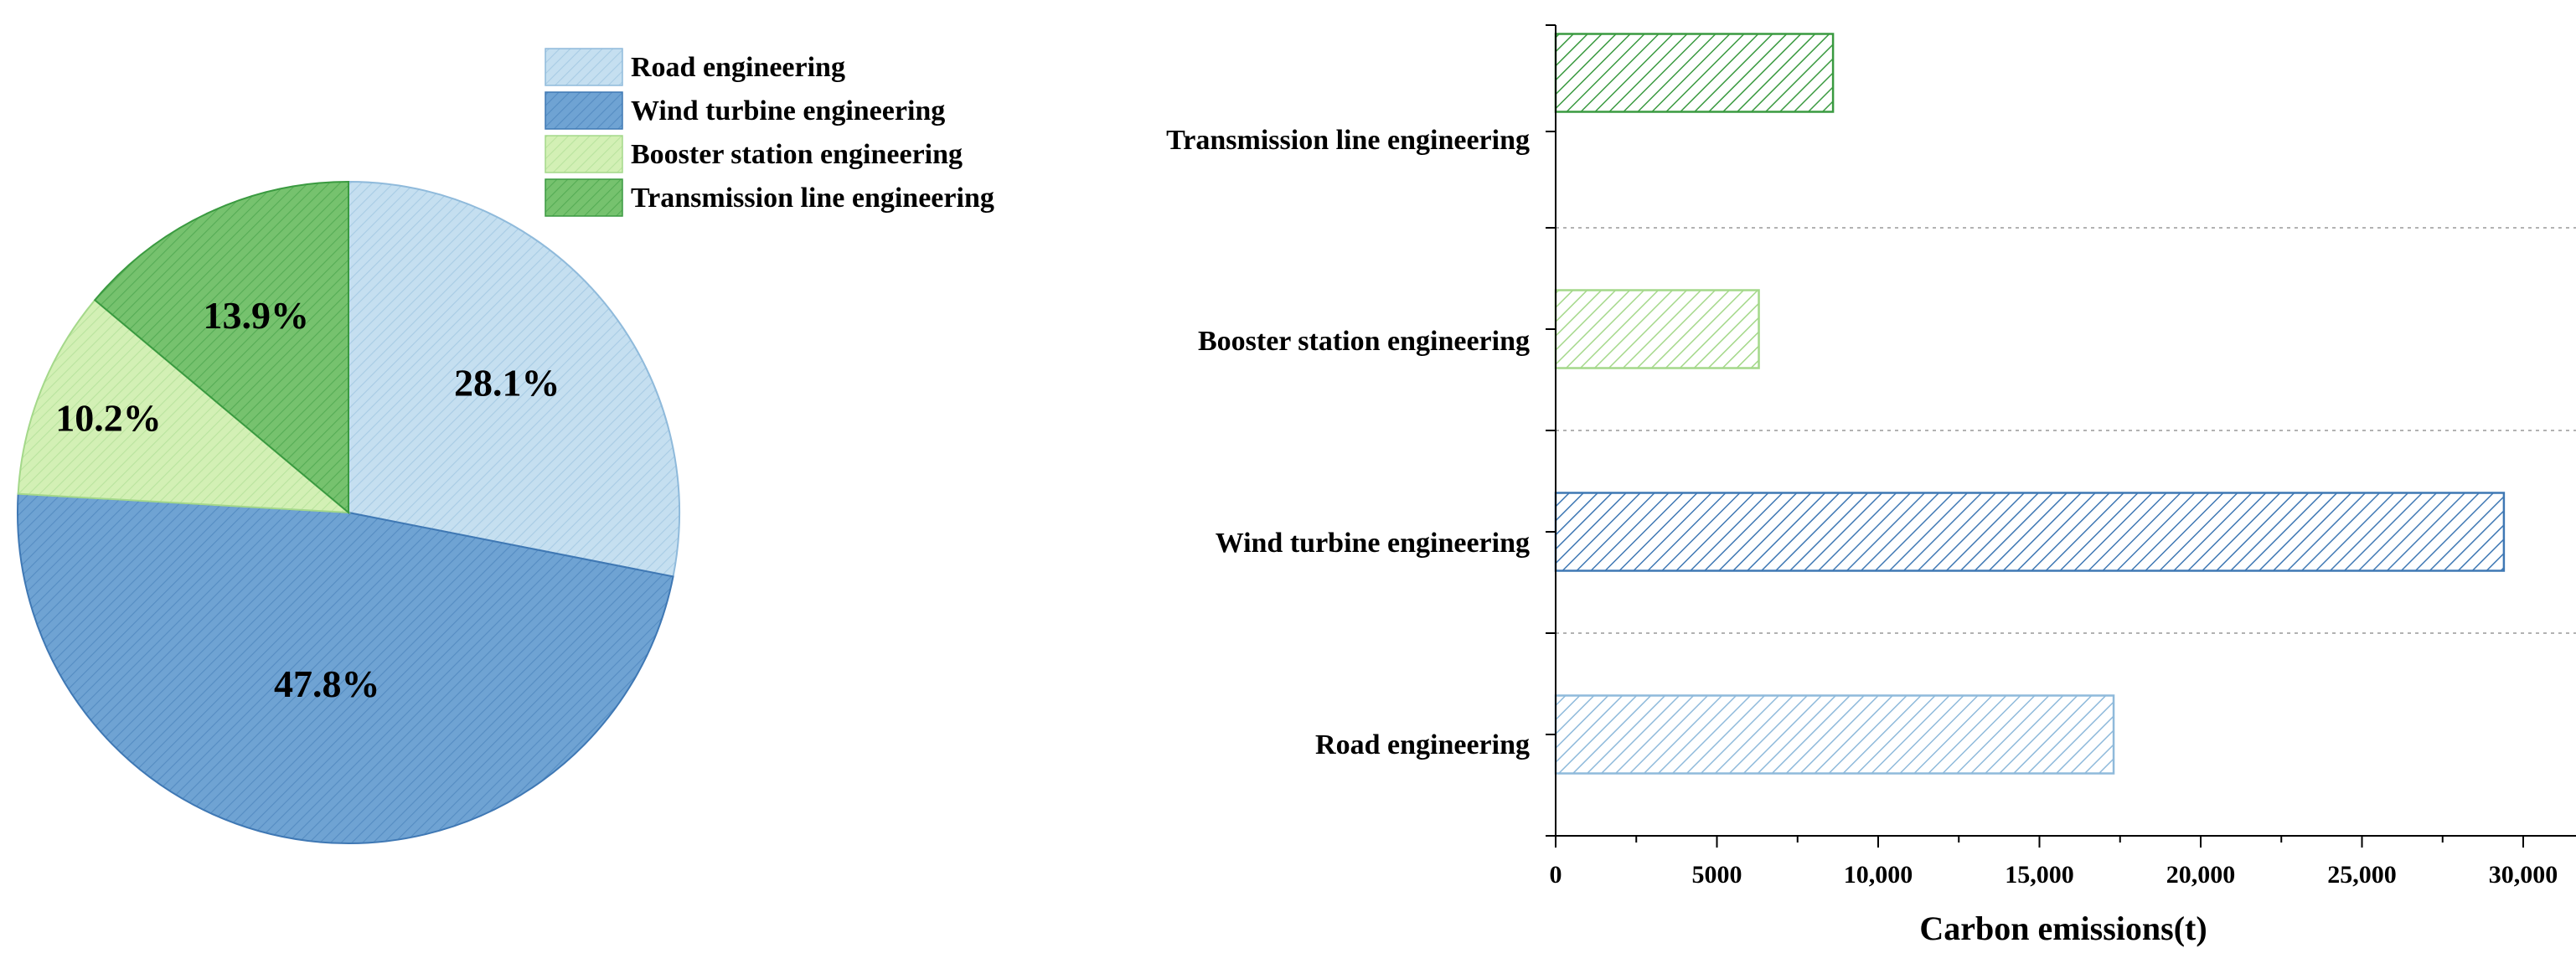 The image size is (2576, 974). I want to click on pie-slice-road-engineering, so click(514, 379).